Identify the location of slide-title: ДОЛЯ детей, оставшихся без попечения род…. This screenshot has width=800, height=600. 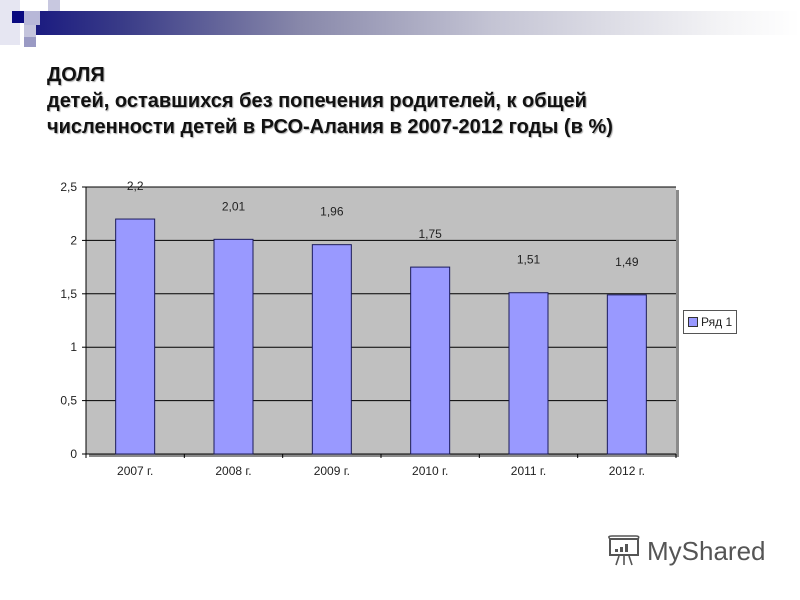
(330, 101).